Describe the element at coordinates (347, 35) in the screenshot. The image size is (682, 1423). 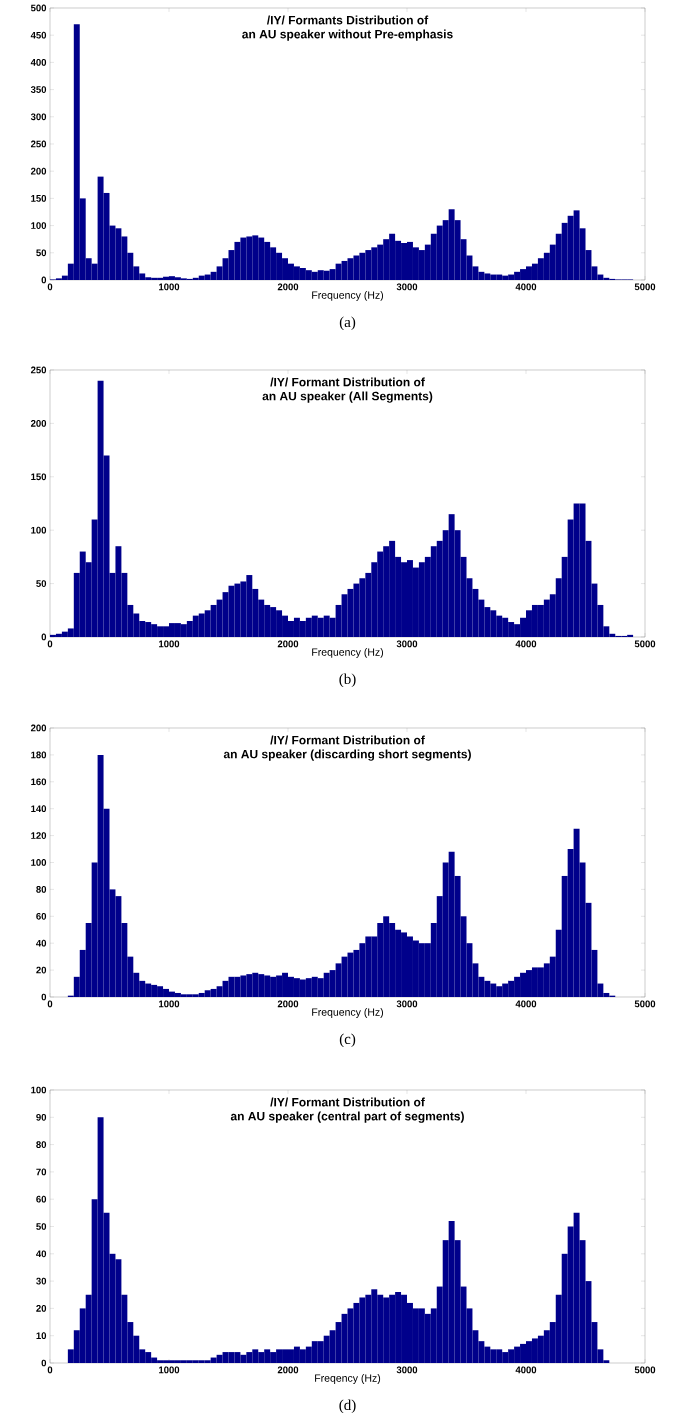
I see `text: an AU speaker without Pre-emphasis` at that location.